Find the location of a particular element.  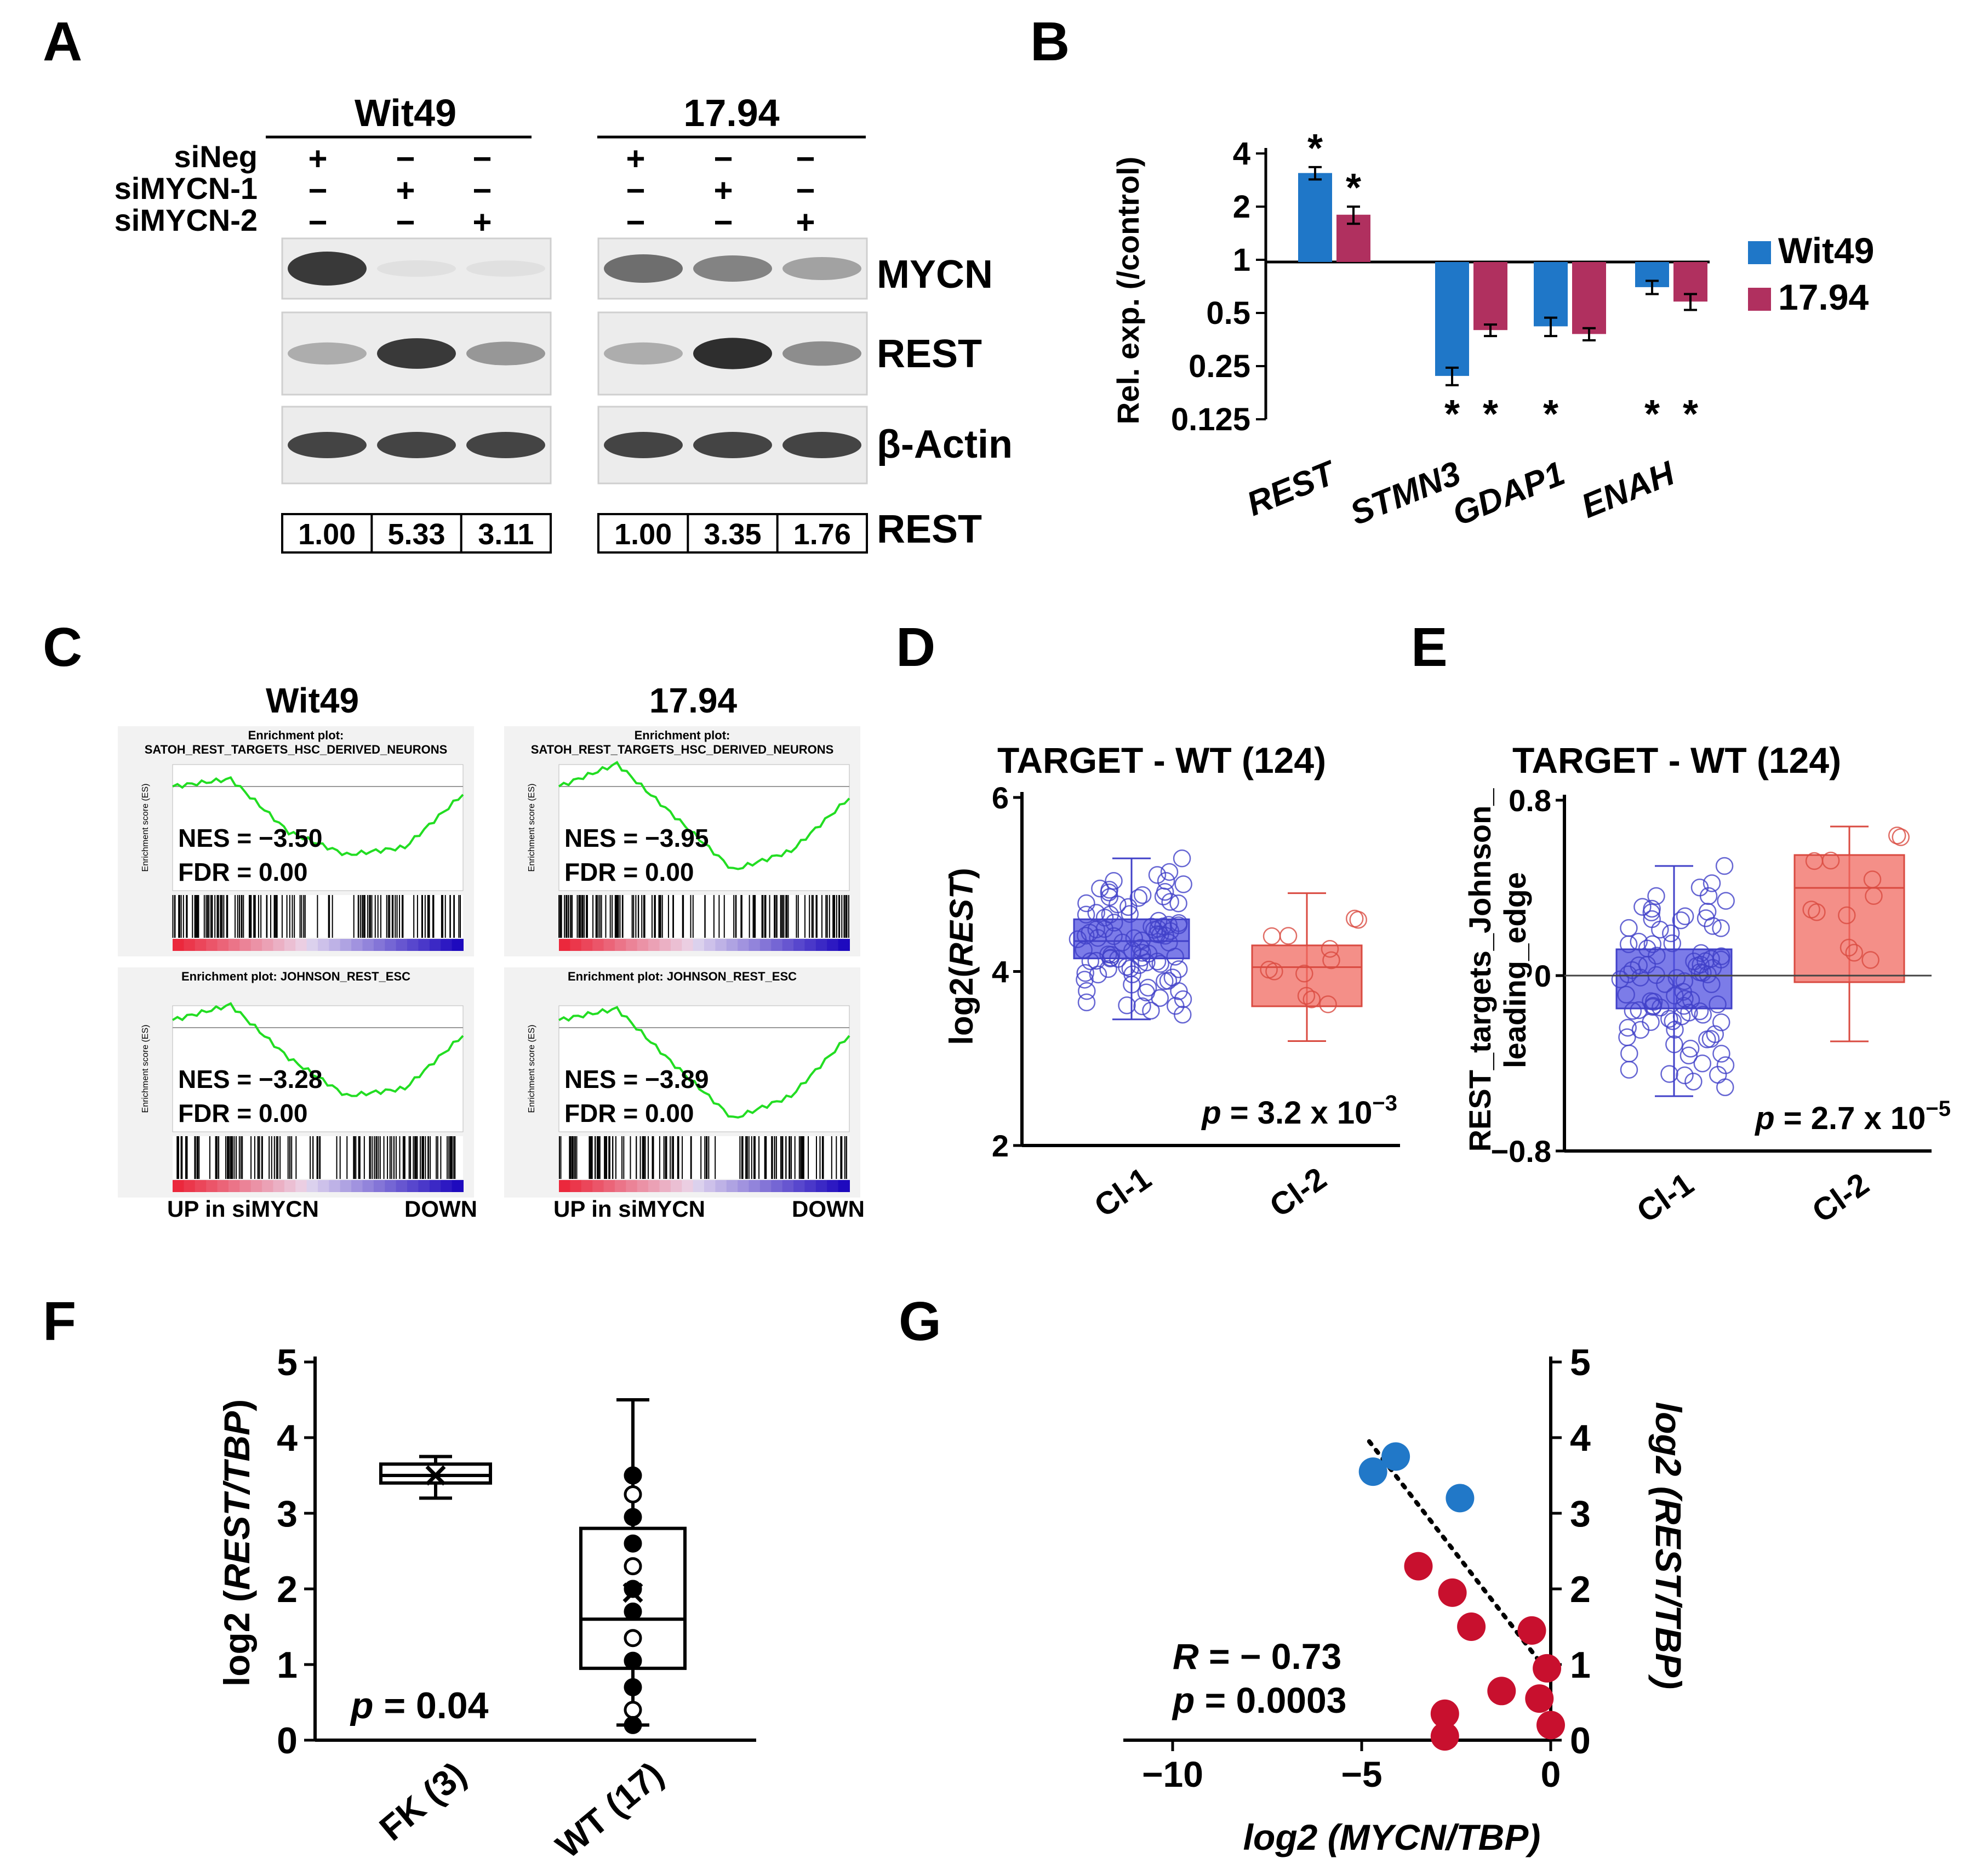

y-tick-label: 1 is located at coordinates (1581, 1665).